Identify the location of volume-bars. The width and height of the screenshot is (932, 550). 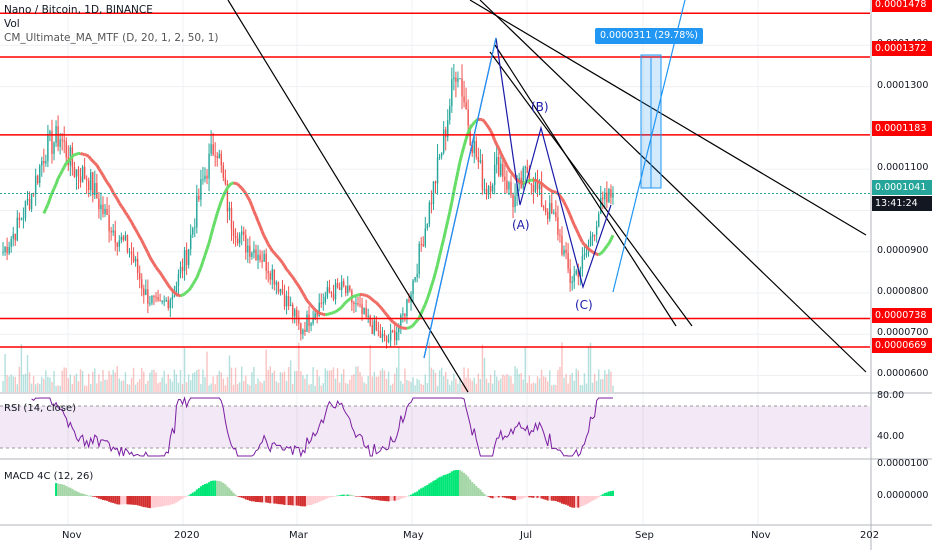
(308, 367).